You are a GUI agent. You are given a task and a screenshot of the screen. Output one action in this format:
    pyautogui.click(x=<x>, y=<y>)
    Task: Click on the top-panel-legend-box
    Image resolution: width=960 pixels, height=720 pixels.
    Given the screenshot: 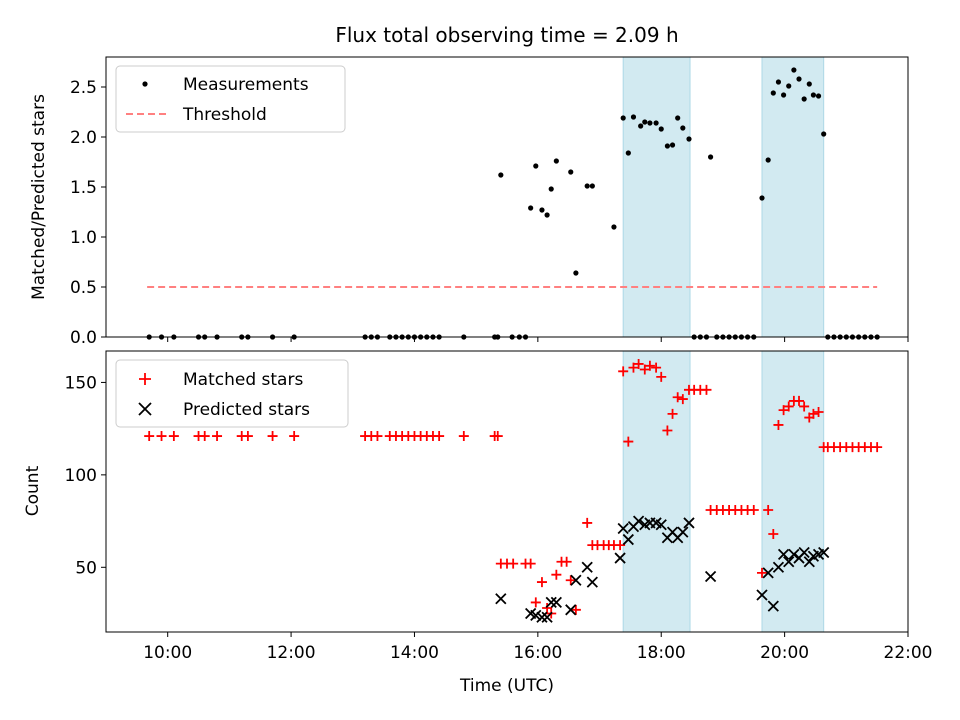 What is the action you would take?
    pyautogui.click(x=230, y=99)
    